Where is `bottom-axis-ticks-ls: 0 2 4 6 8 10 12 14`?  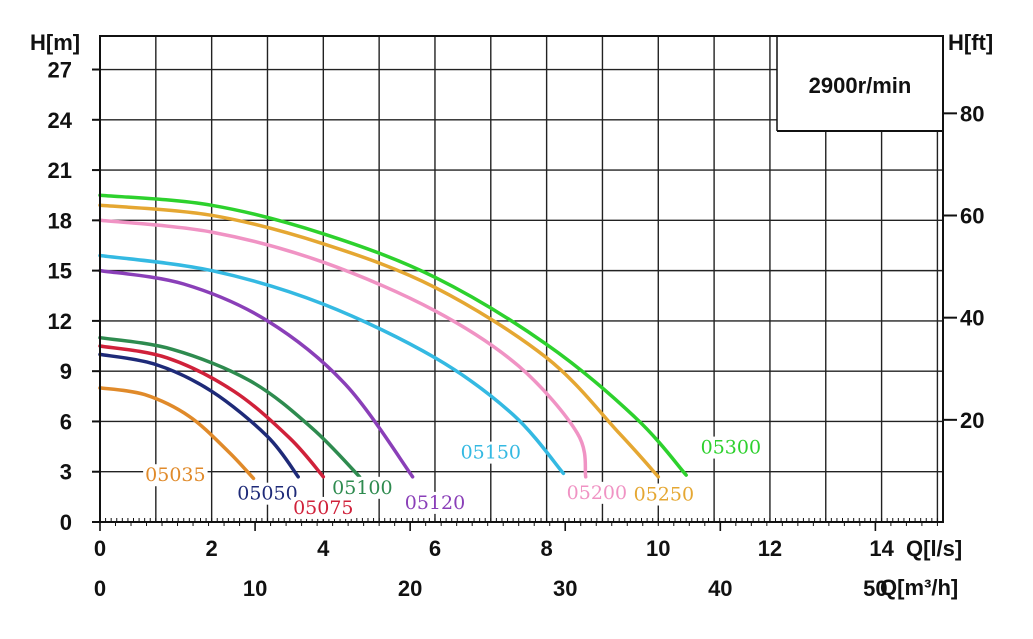 bottom-axis-ticks-ls: 0 2 4 6 8 10 12 14 is located at coordinates (494, 548).